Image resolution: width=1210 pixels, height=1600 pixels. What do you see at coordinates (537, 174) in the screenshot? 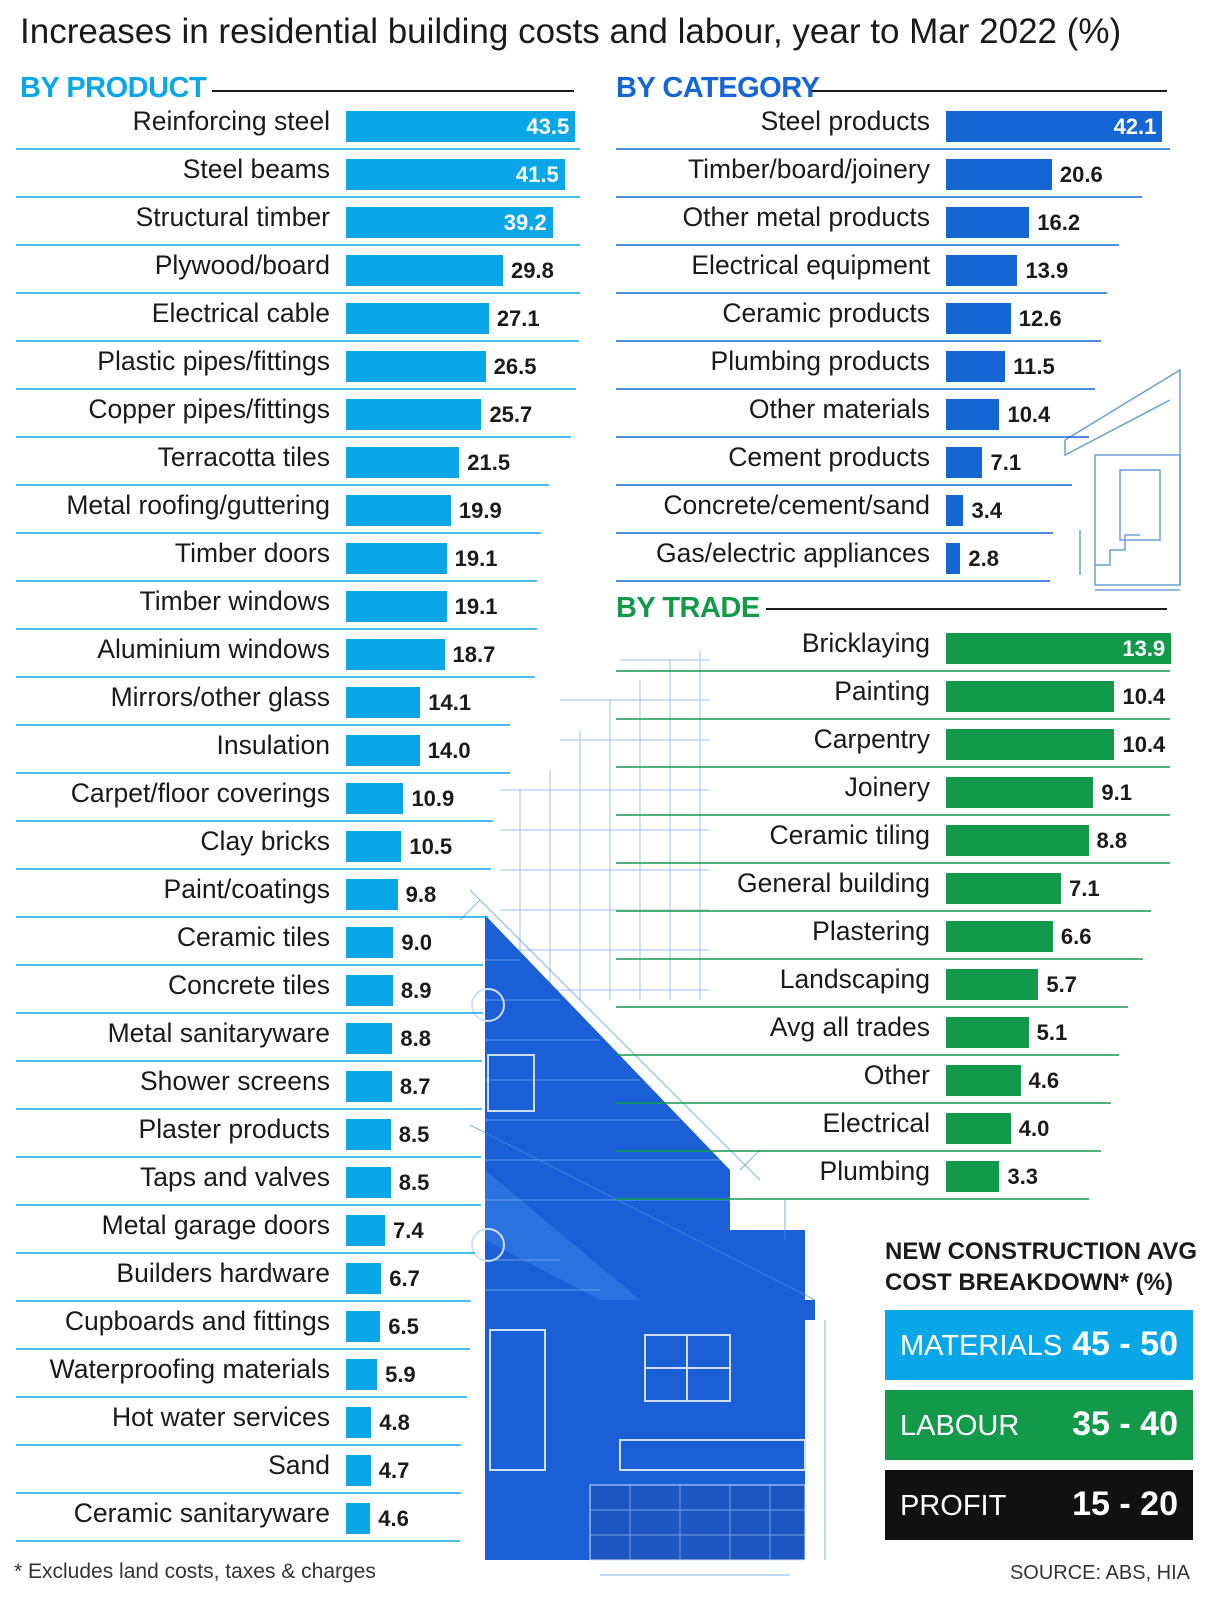
I see `product-value-label: 41.5` at bounding box center [537, 174].